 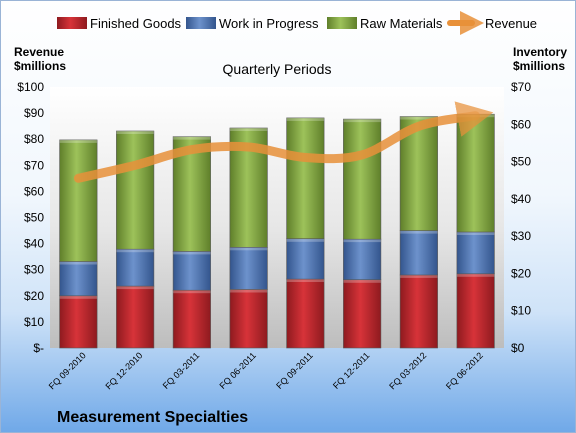 What do you see at coordinates (123, 370) in the screenshot?
I see `x-tick-label: FQ 12-2010` at bounding box center [123, 370].